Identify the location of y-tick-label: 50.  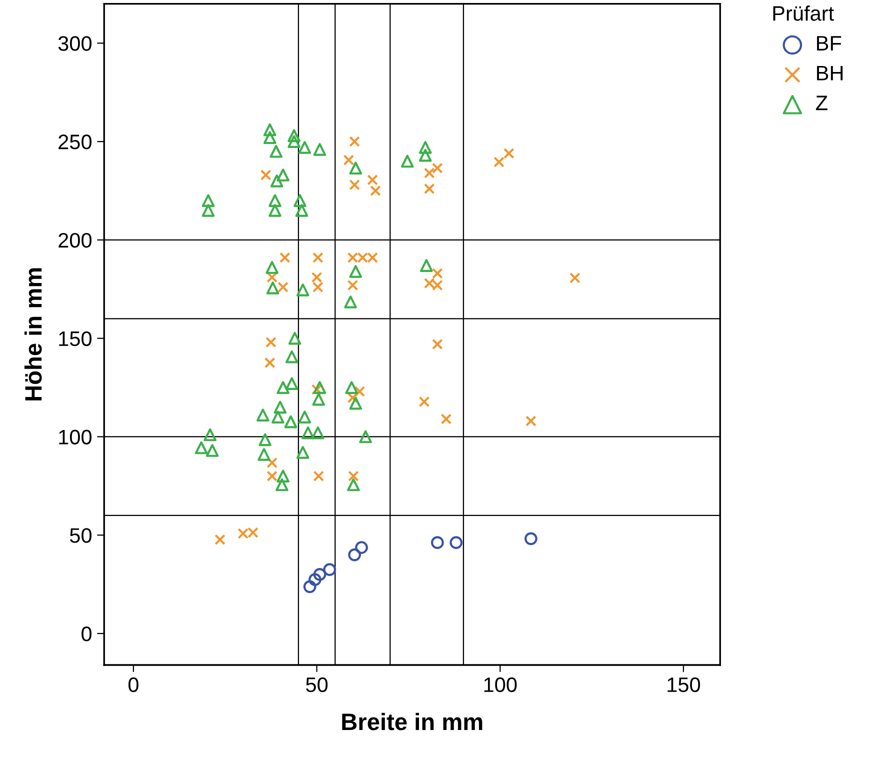
(81, 535).